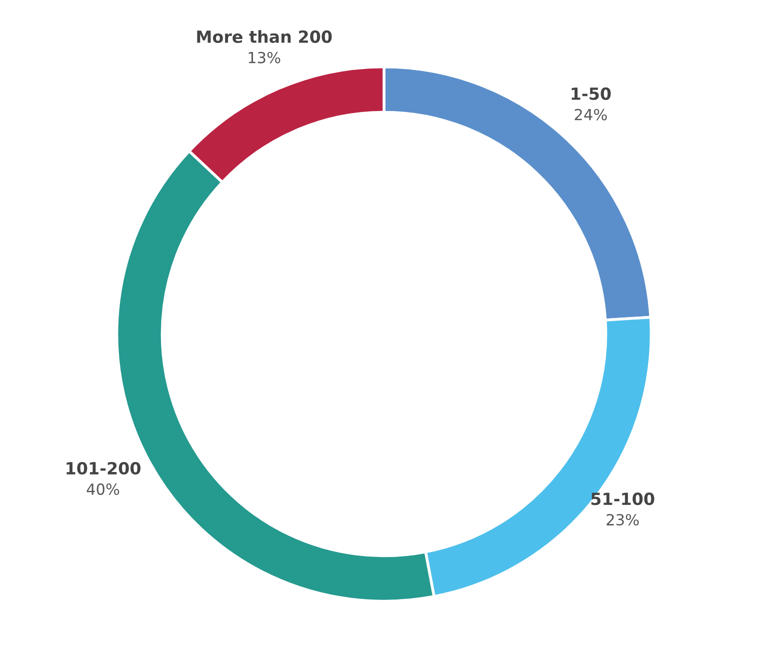 The image size is (768, 668). What do you see at coordinates (264, 36) in the screenshot?
I see `slice-label: More than 200` at bounding box center [264, 36].